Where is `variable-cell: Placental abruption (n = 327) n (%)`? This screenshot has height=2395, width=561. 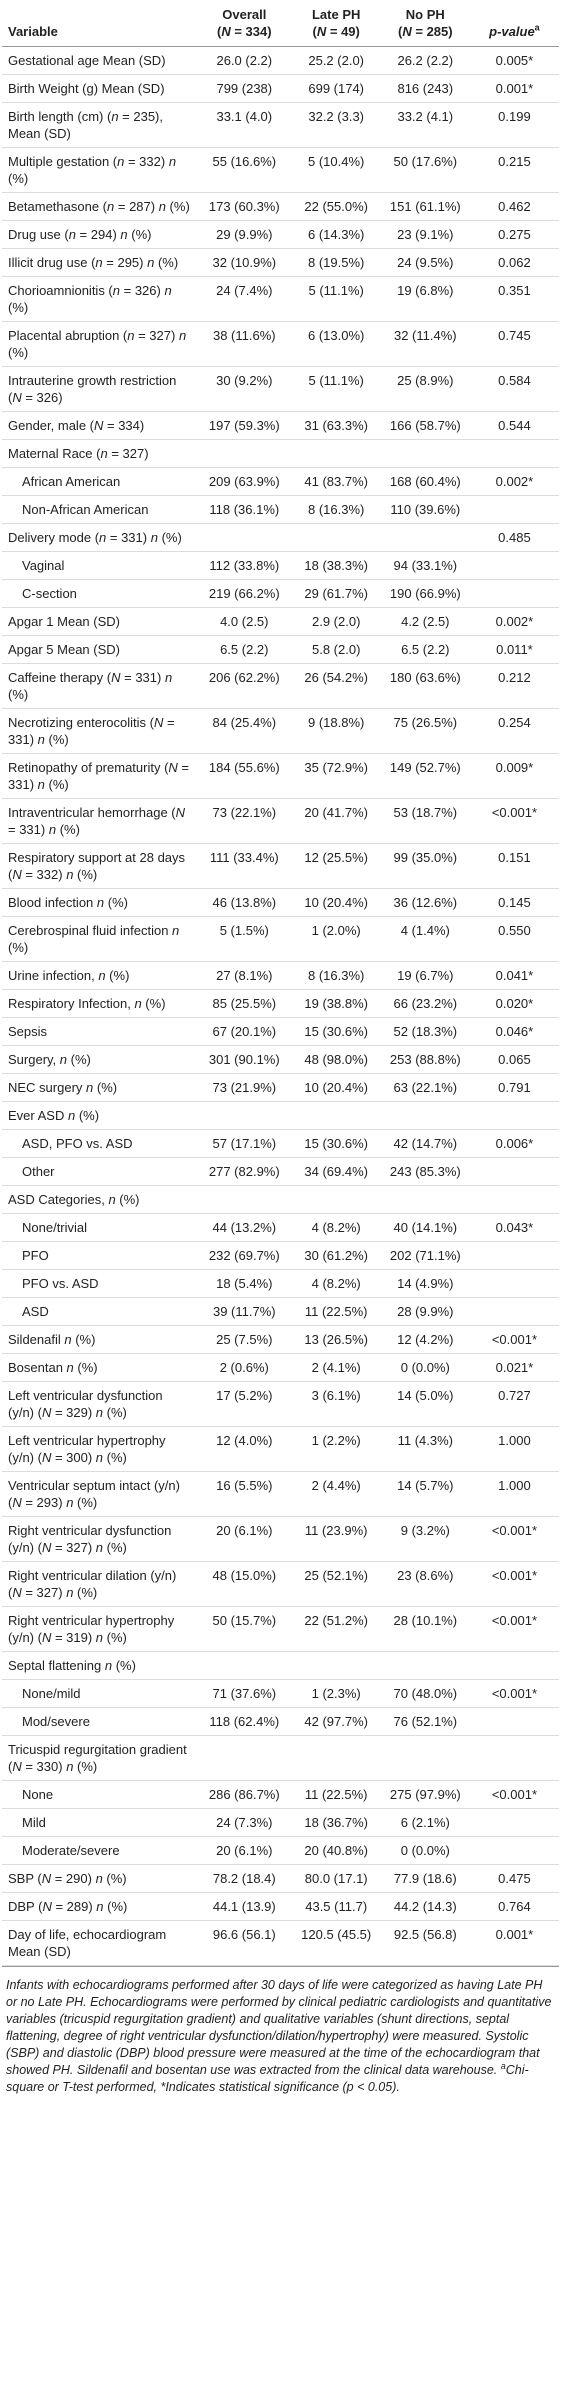
variable-cell: Placental abruption (n = 327) n (%) is located at coordinates (99, 344).